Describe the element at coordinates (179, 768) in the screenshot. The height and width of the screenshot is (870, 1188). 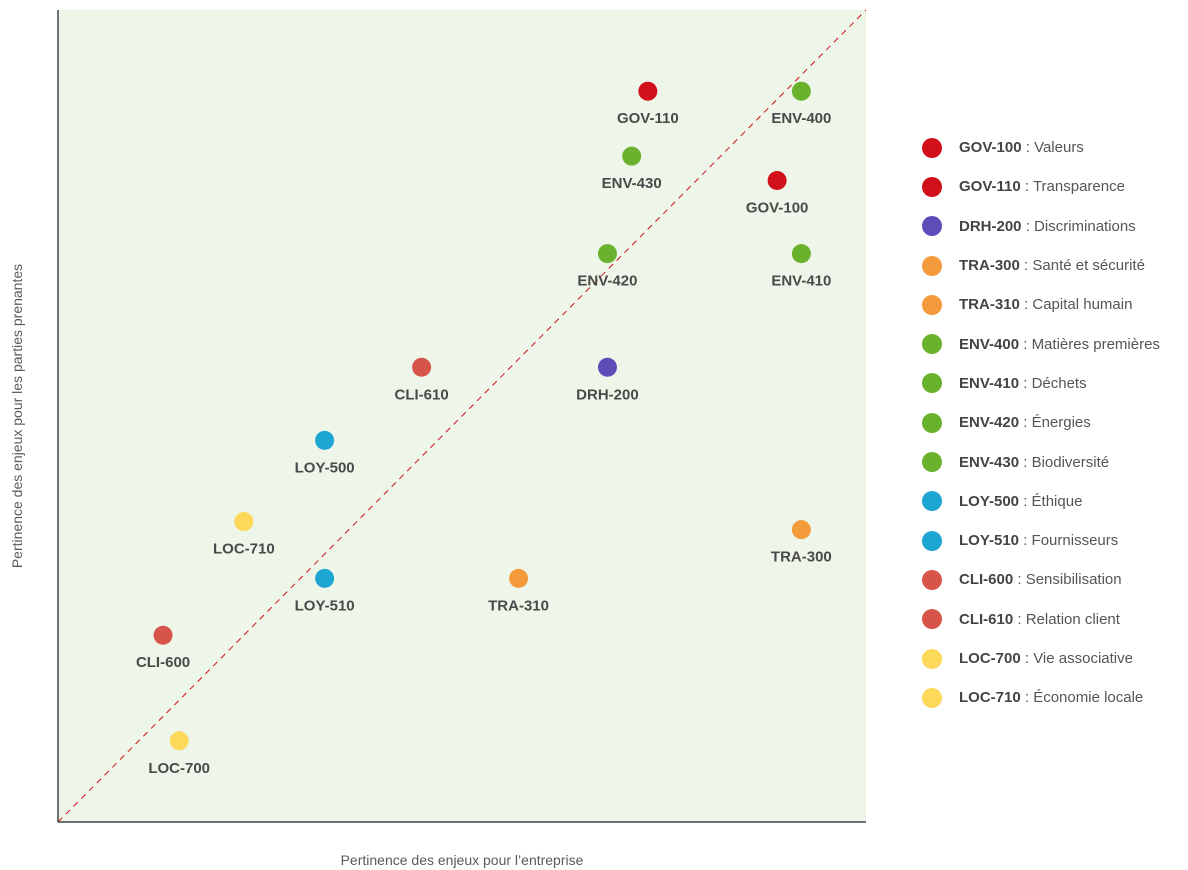
I see `data-label-loc-700: LOC-700` at that location.